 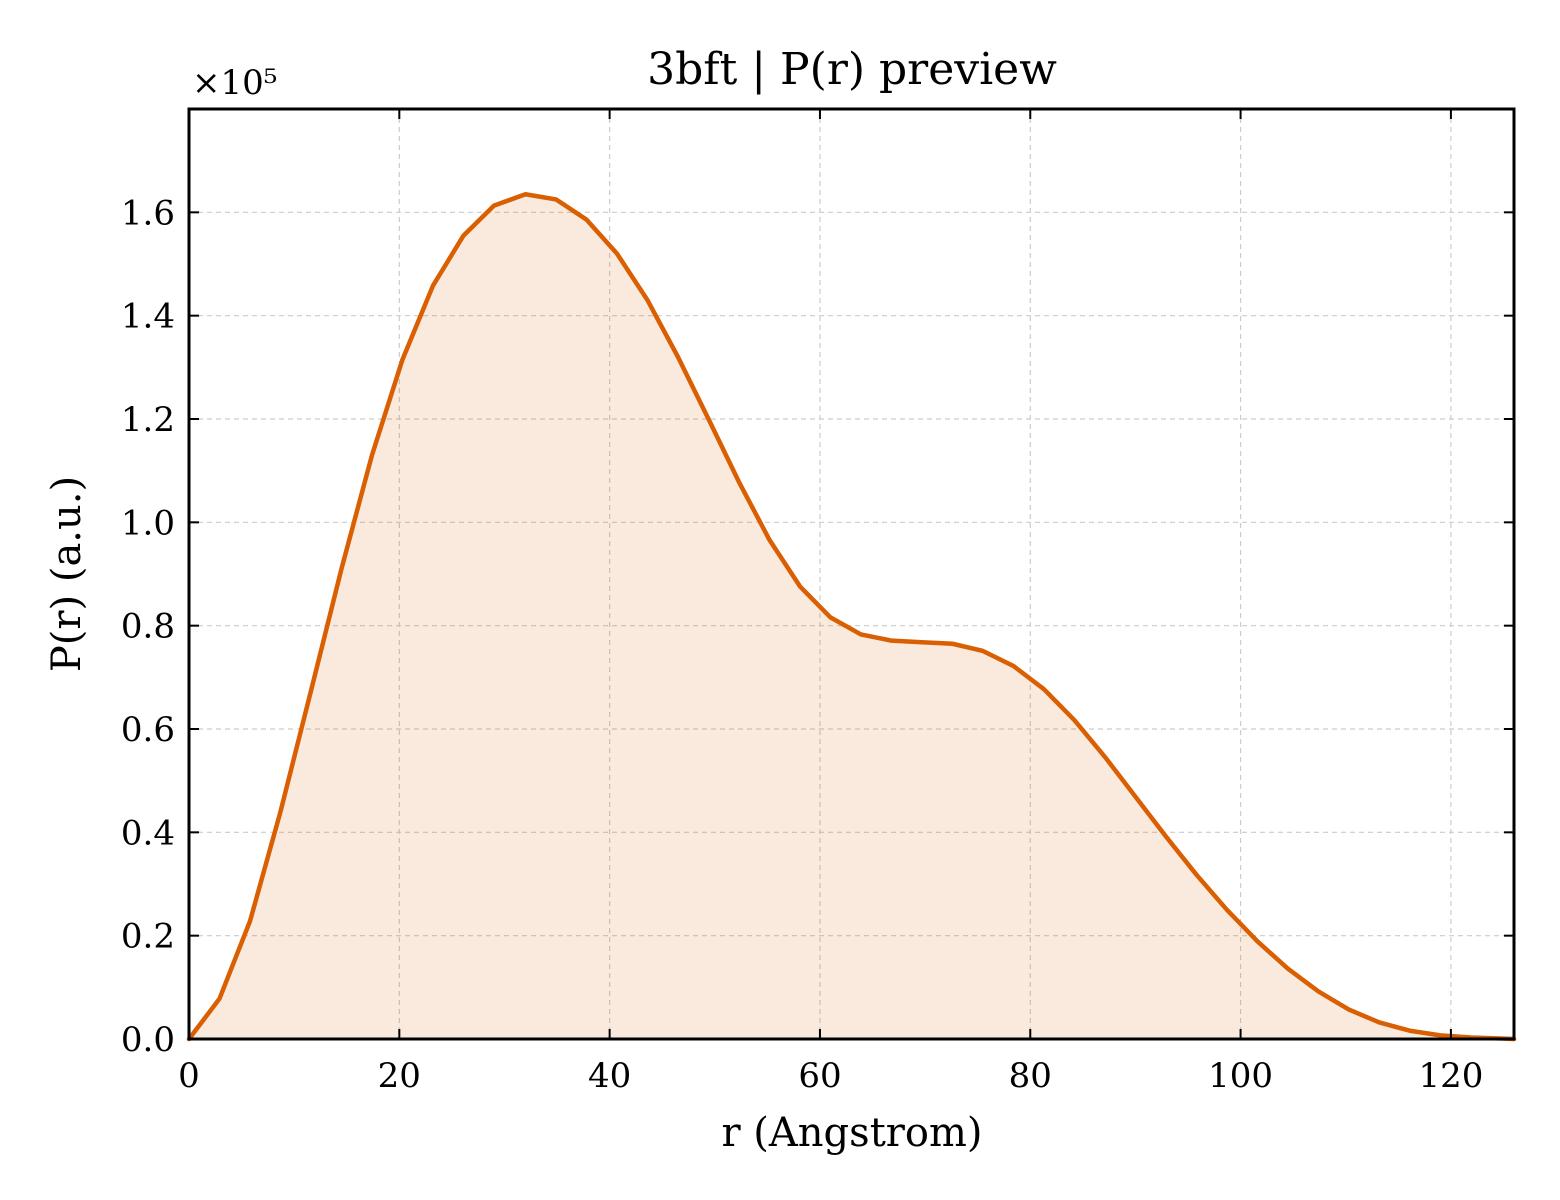 I want to click on x-tick-label: 60, so click(x=819, y=1076).